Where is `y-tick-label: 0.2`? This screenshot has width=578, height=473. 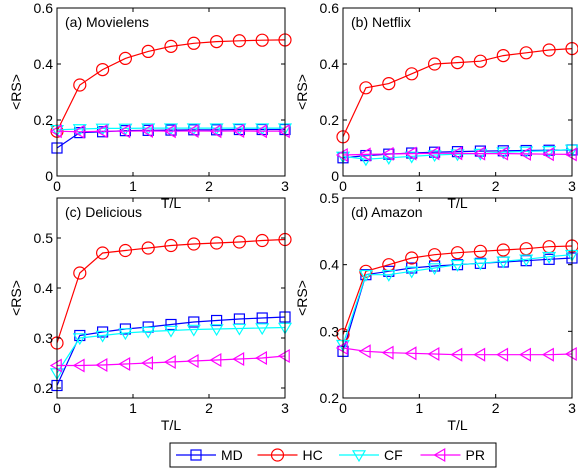
y-tick-label: 0.2 is located at coordinates (44, 120).